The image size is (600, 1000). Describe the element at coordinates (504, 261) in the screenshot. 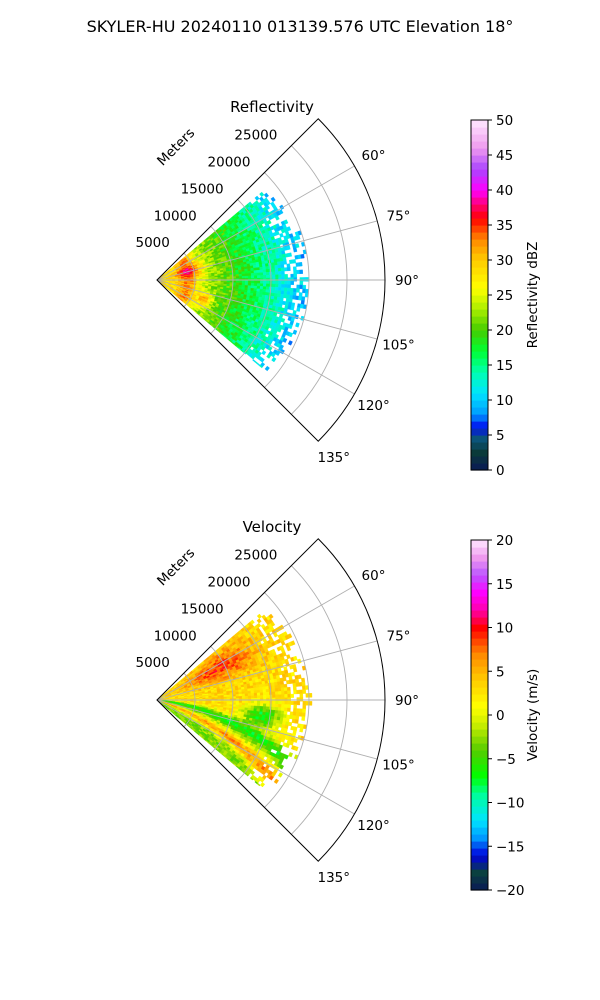

I see `colorbar-tick-label: 30` at that location.